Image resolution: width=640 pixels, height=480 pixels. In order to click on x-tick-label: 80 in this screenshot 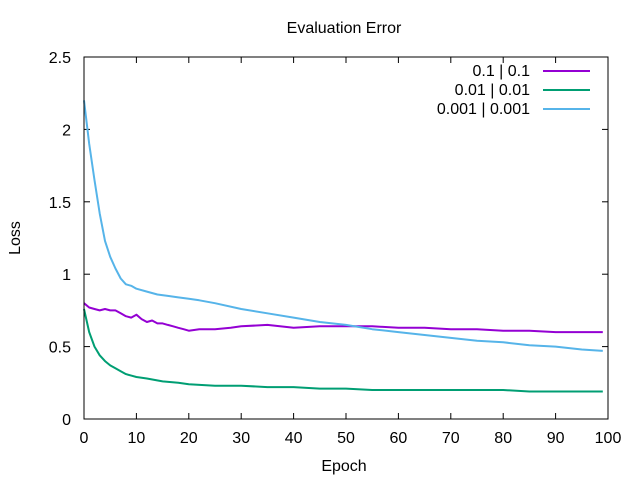, I will do `click(503, 438)`.